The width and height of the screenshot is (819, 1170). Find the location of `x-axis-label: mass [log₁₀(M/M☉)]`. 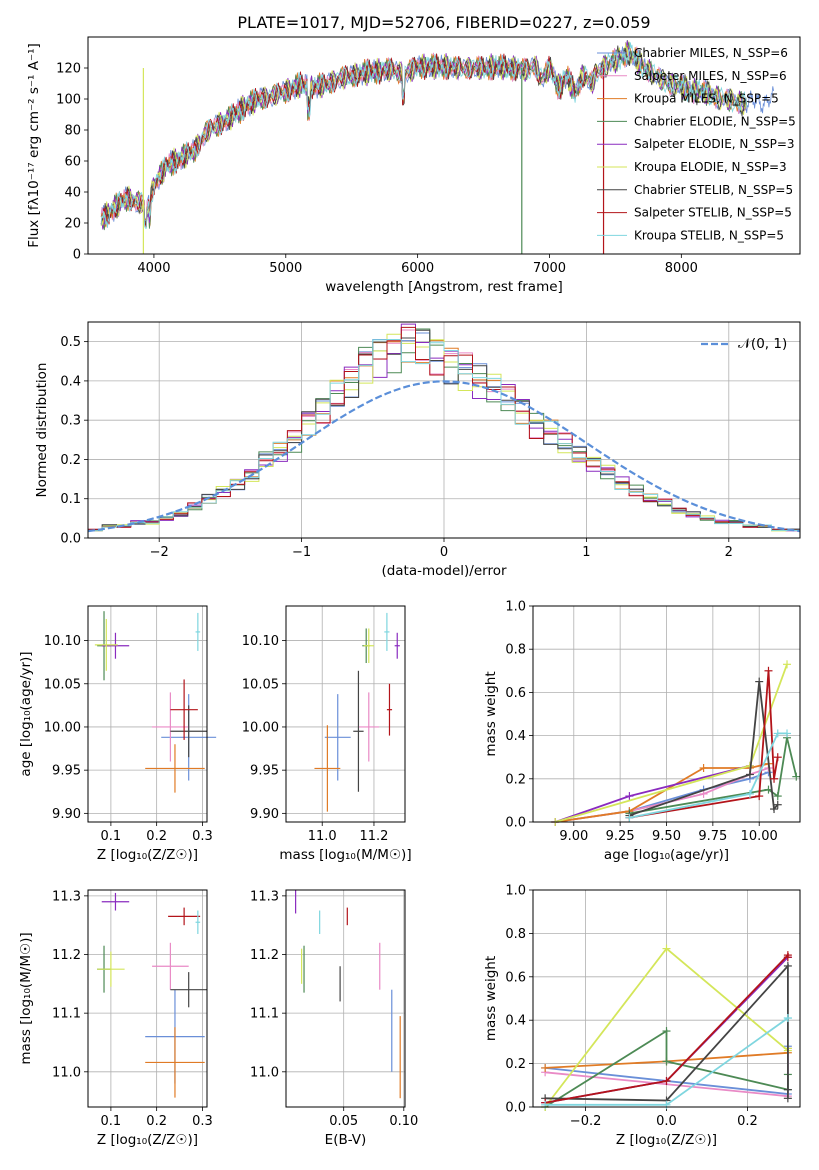

x-axis-label: mass [log₁₀(M/M☉)] is located at coordinates (345, 855).